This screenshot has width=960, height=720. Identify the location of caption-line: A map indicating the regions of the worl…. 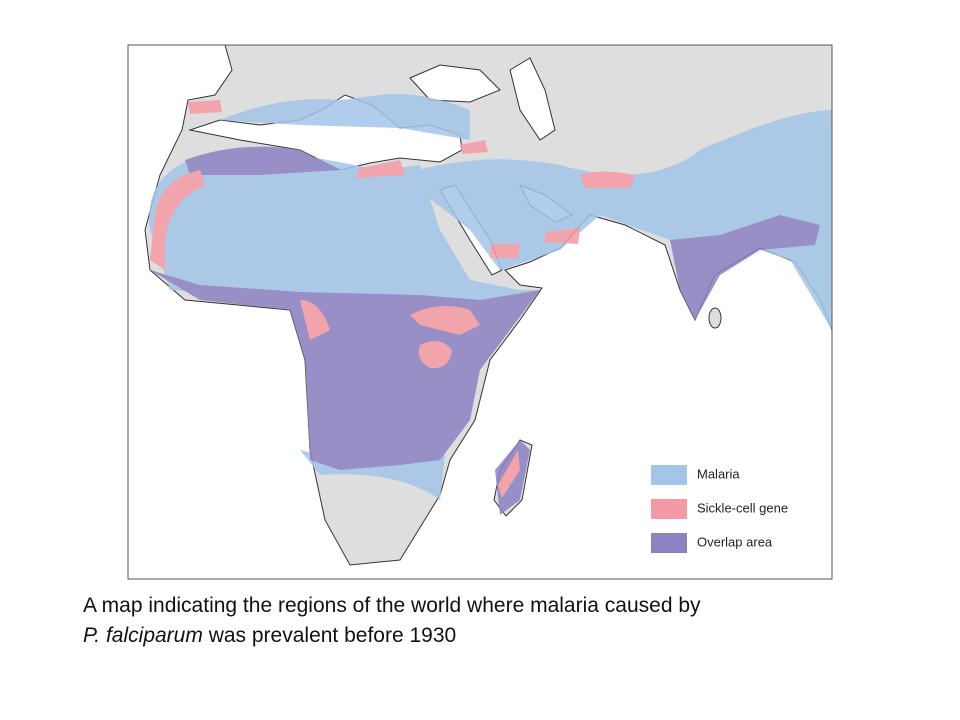
(392, 606).